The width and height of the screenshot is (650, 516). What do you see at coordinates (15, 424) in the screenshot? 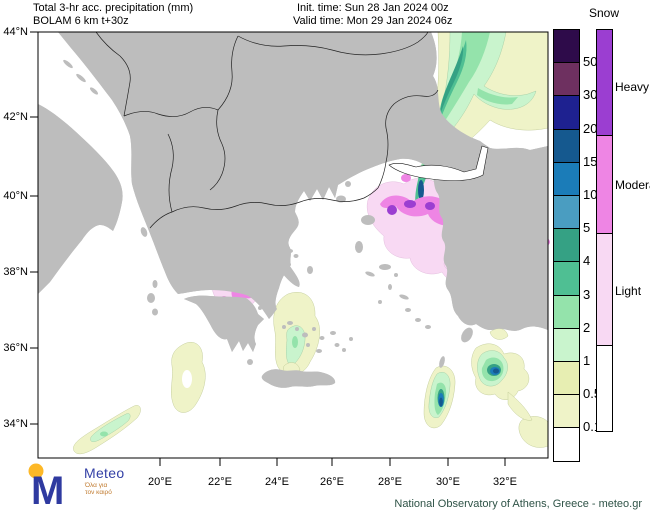
I see `lat-label-34n: 34°N` at bounding box center [15, 424].